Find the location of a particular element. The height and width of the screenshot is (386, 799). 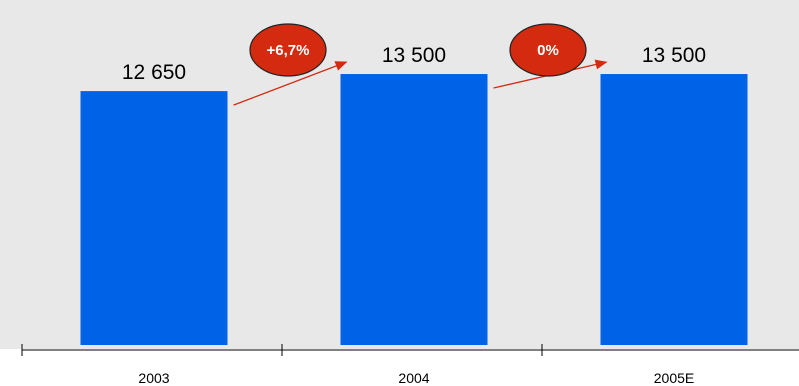

tick-label-2004: 2004 is located at coordinates (413, 378).